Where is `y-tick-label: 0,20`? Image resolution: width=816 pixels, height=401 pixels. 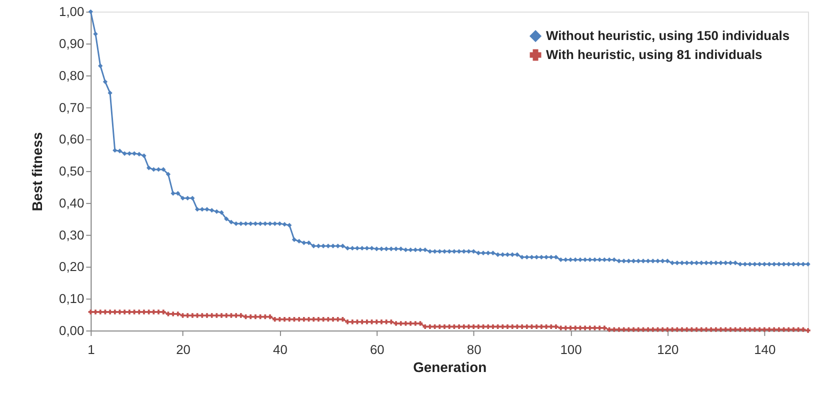
y-tick-label: 0,20 is located at coordinates (71, 266).